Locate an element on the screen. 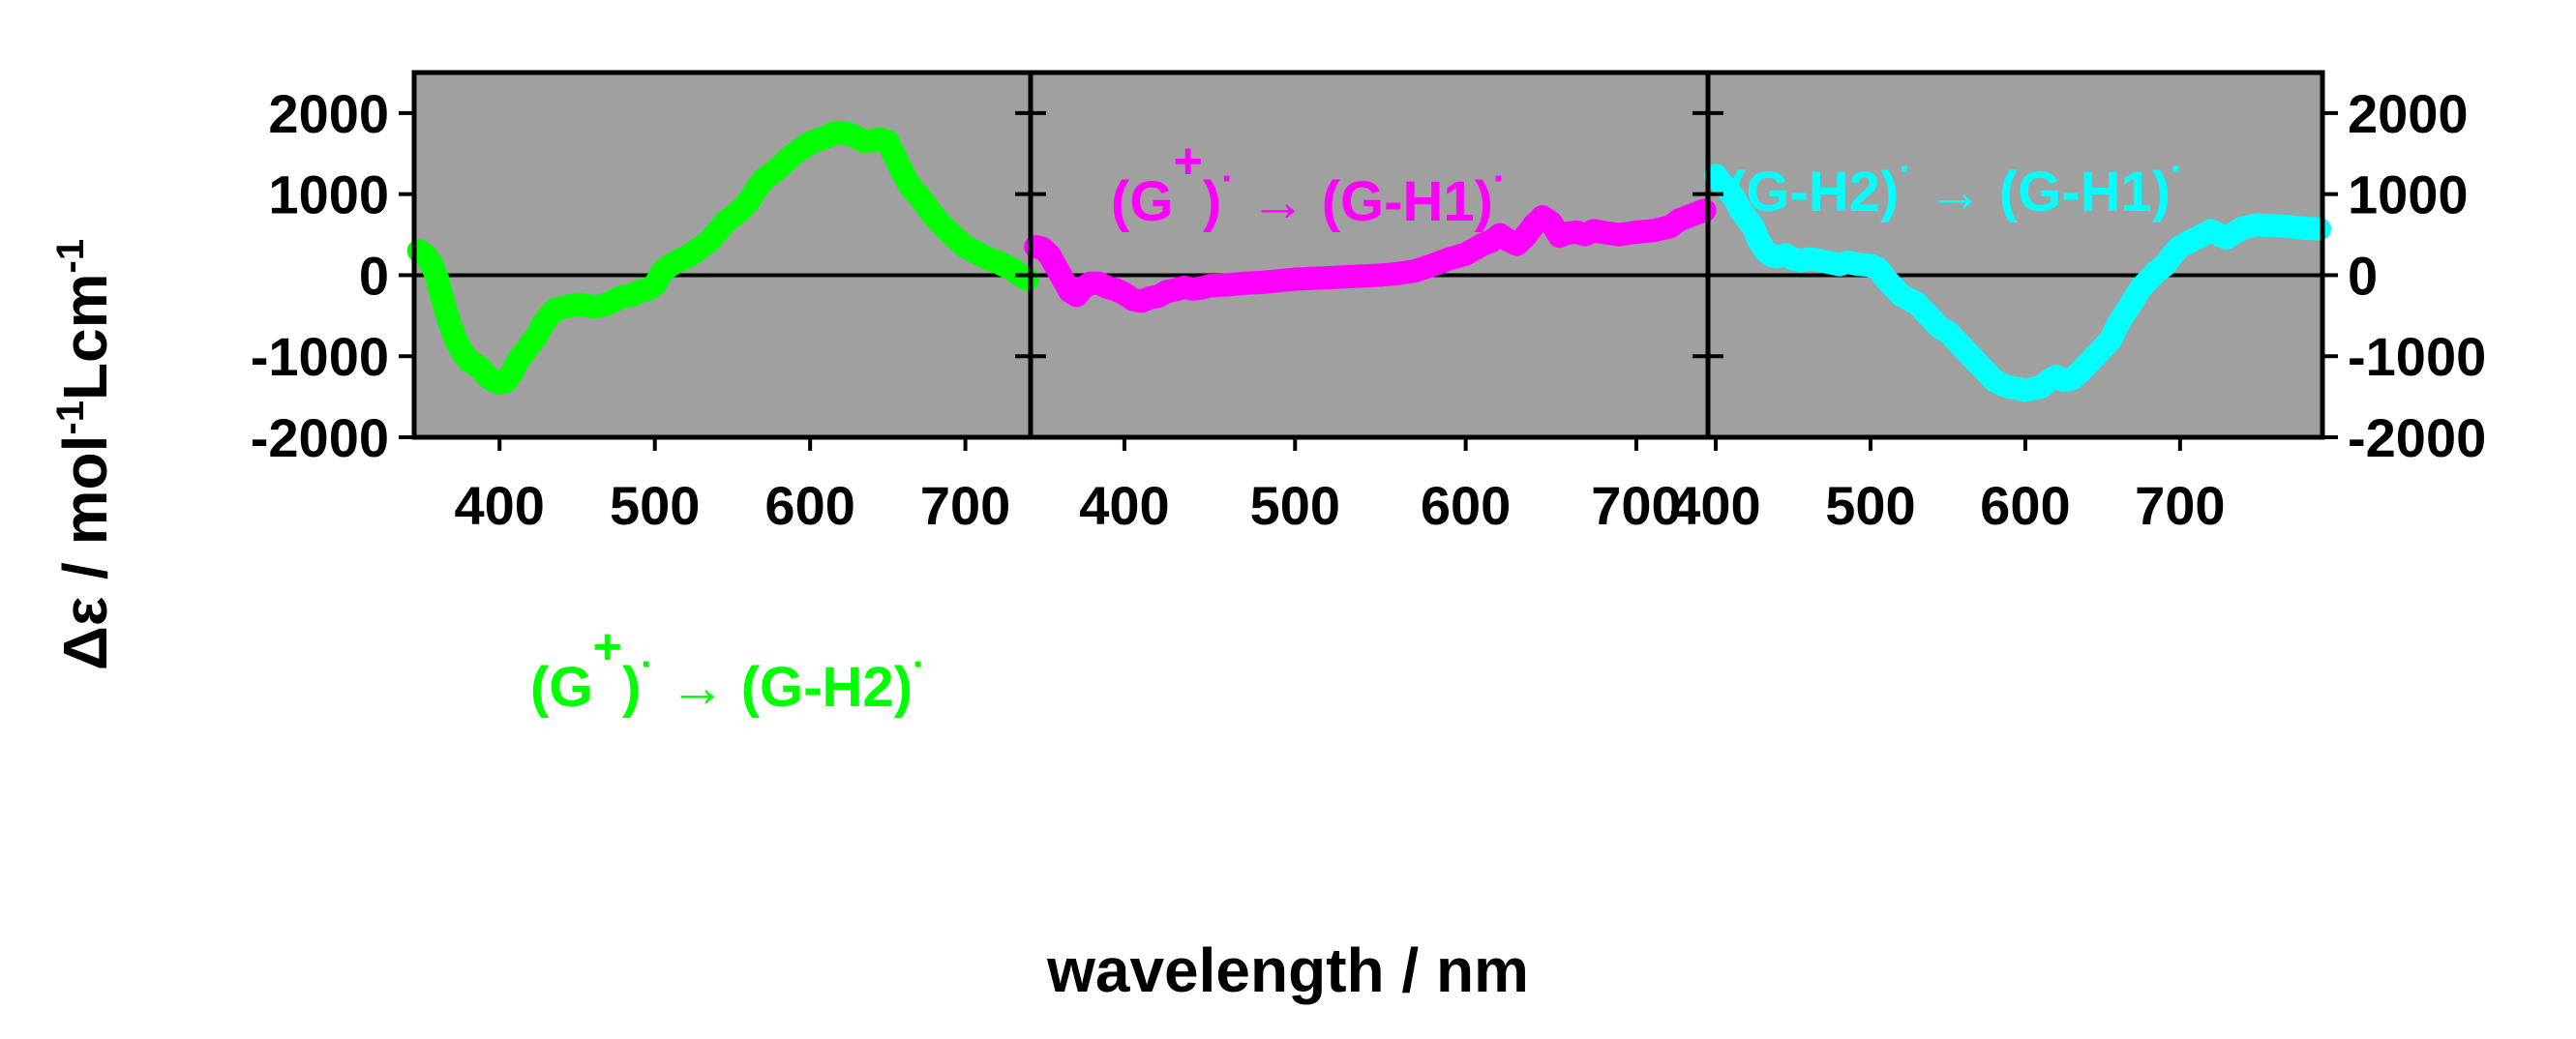 The image size is (2576, 1039). panel-2-background is located at coordinates (1369, 255).